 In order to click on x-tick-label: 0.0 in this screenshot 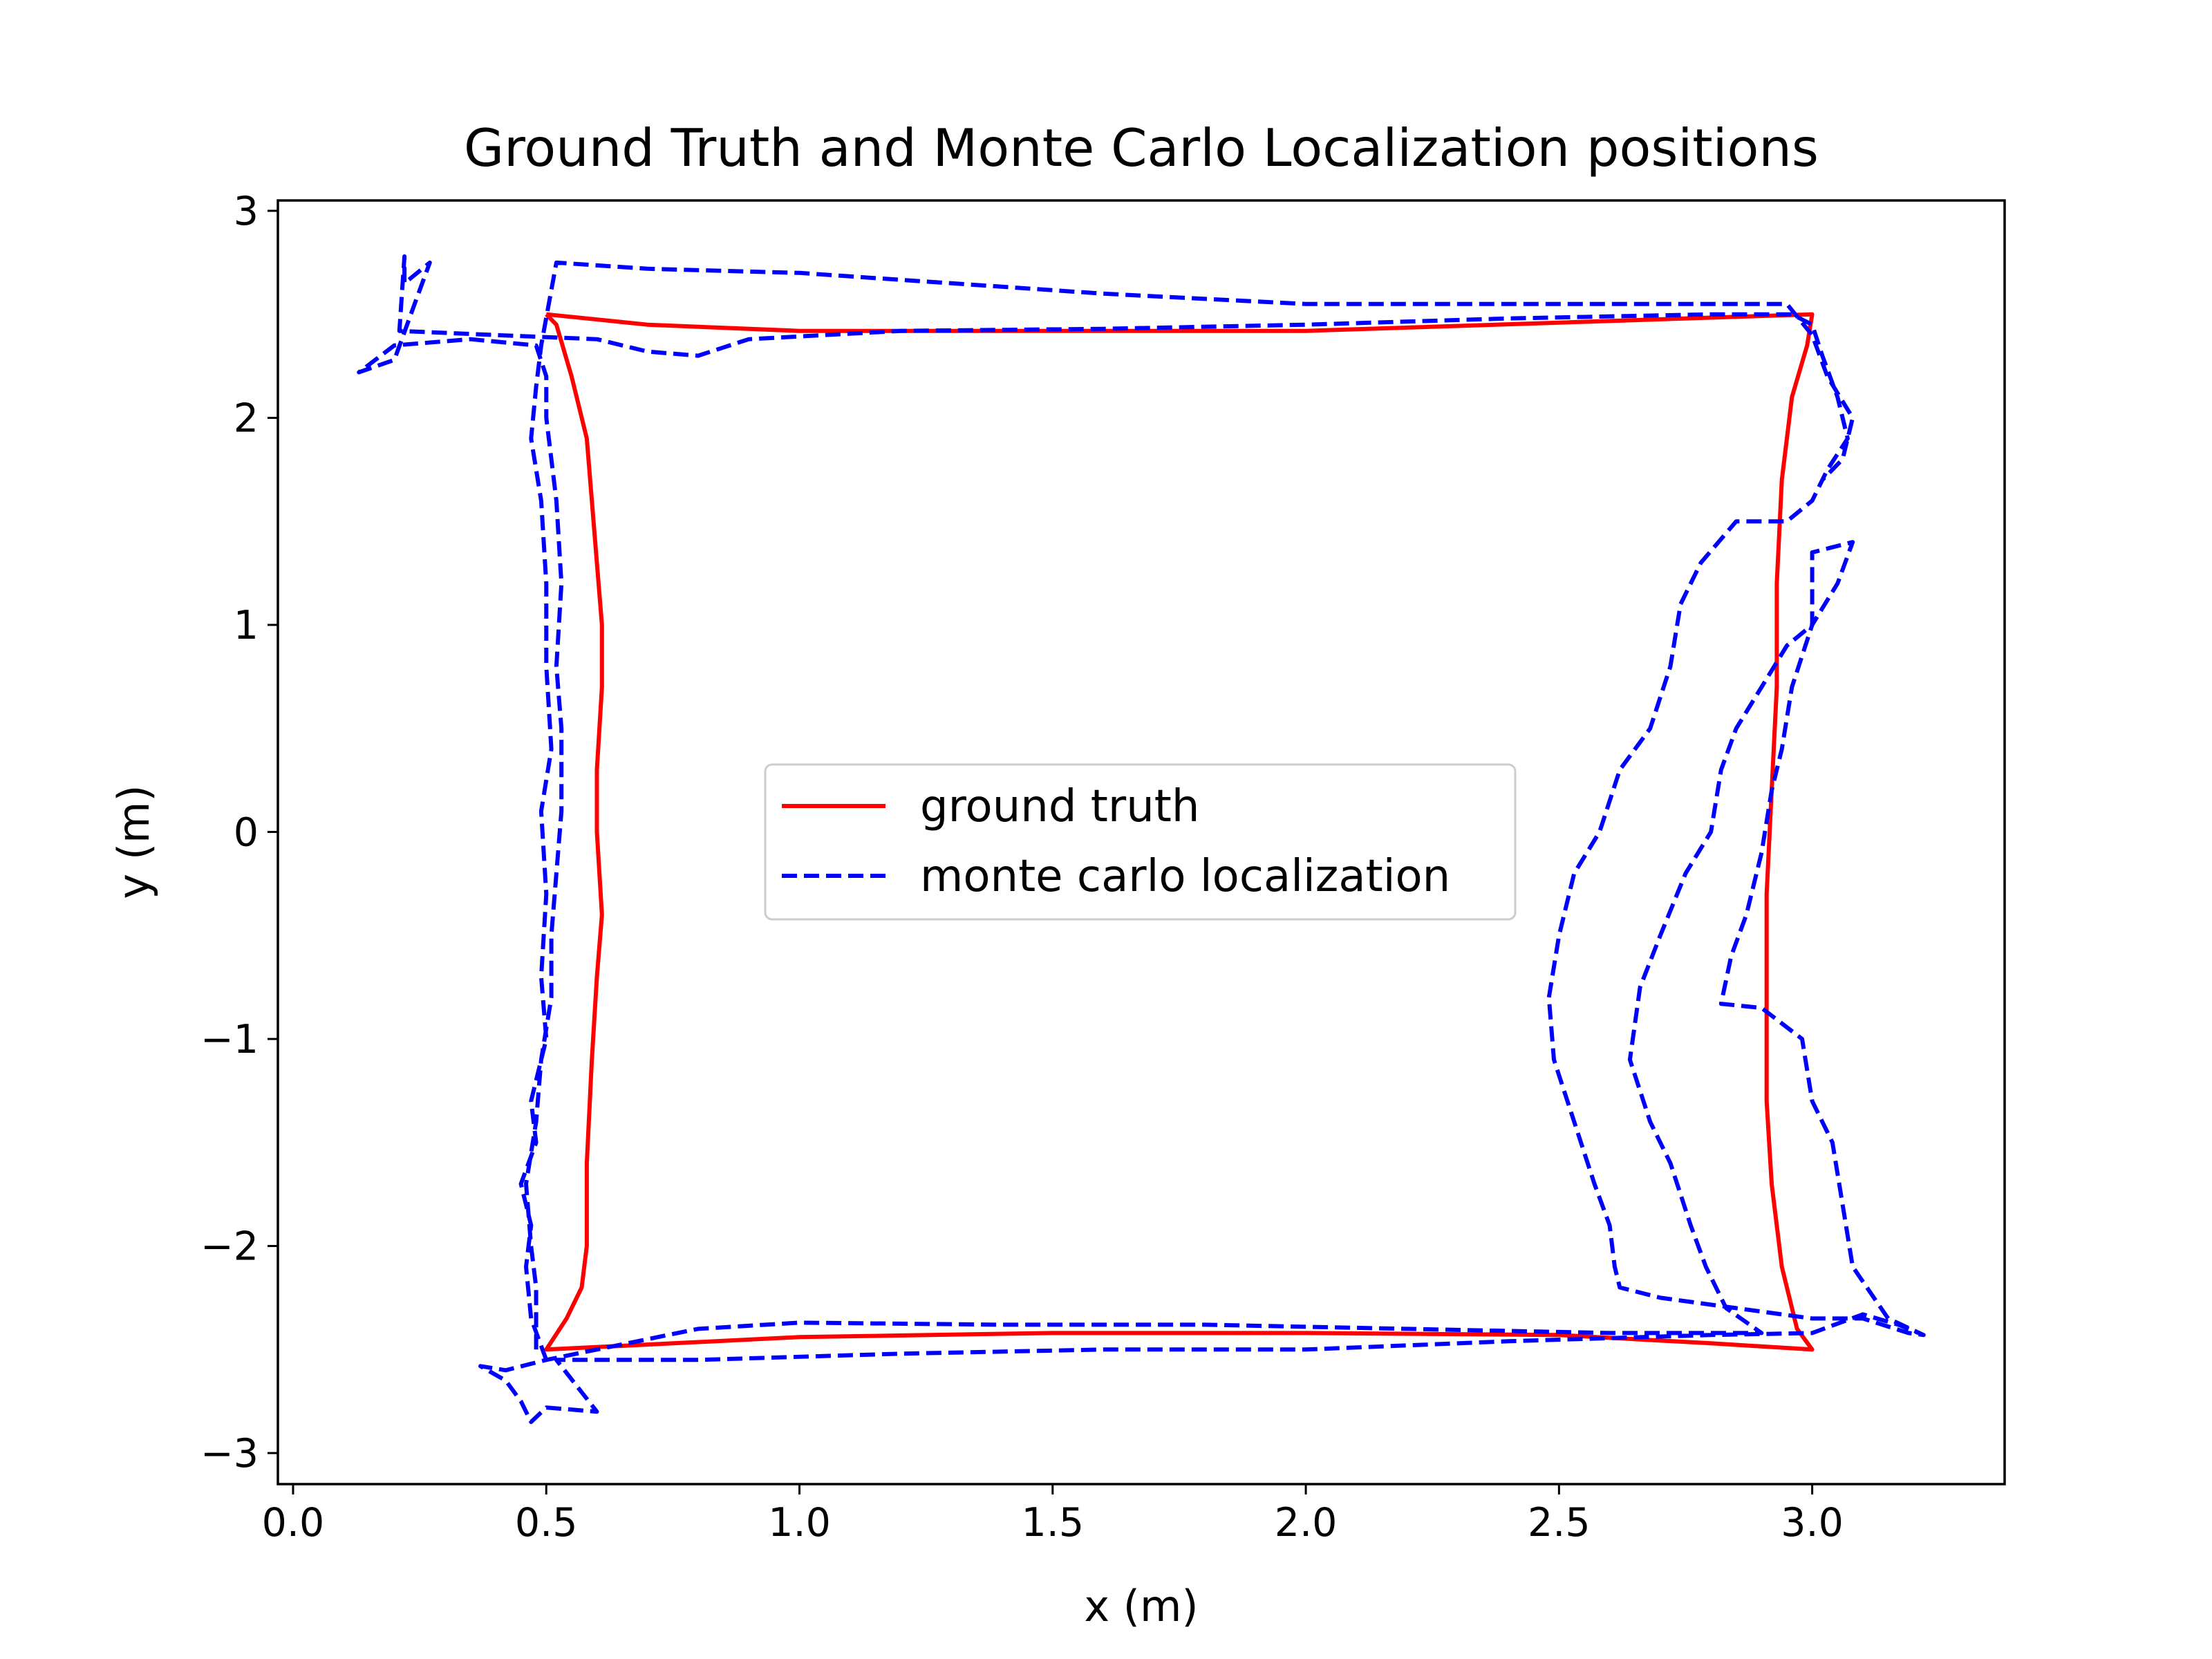, I will do `click(293, 1523)`.